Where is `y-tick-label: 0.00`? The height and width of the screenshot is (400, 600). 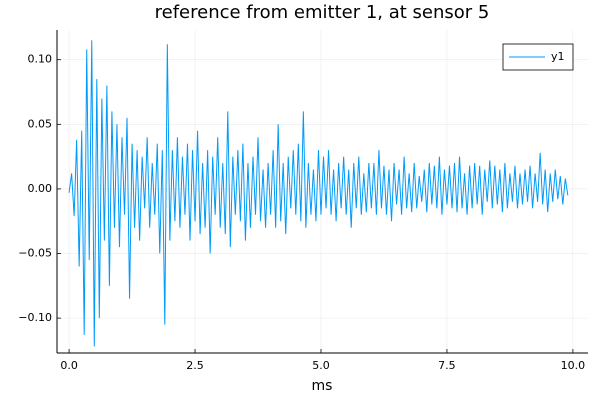 y-tick-label: 0.00 is located at coordinates (40, 188).